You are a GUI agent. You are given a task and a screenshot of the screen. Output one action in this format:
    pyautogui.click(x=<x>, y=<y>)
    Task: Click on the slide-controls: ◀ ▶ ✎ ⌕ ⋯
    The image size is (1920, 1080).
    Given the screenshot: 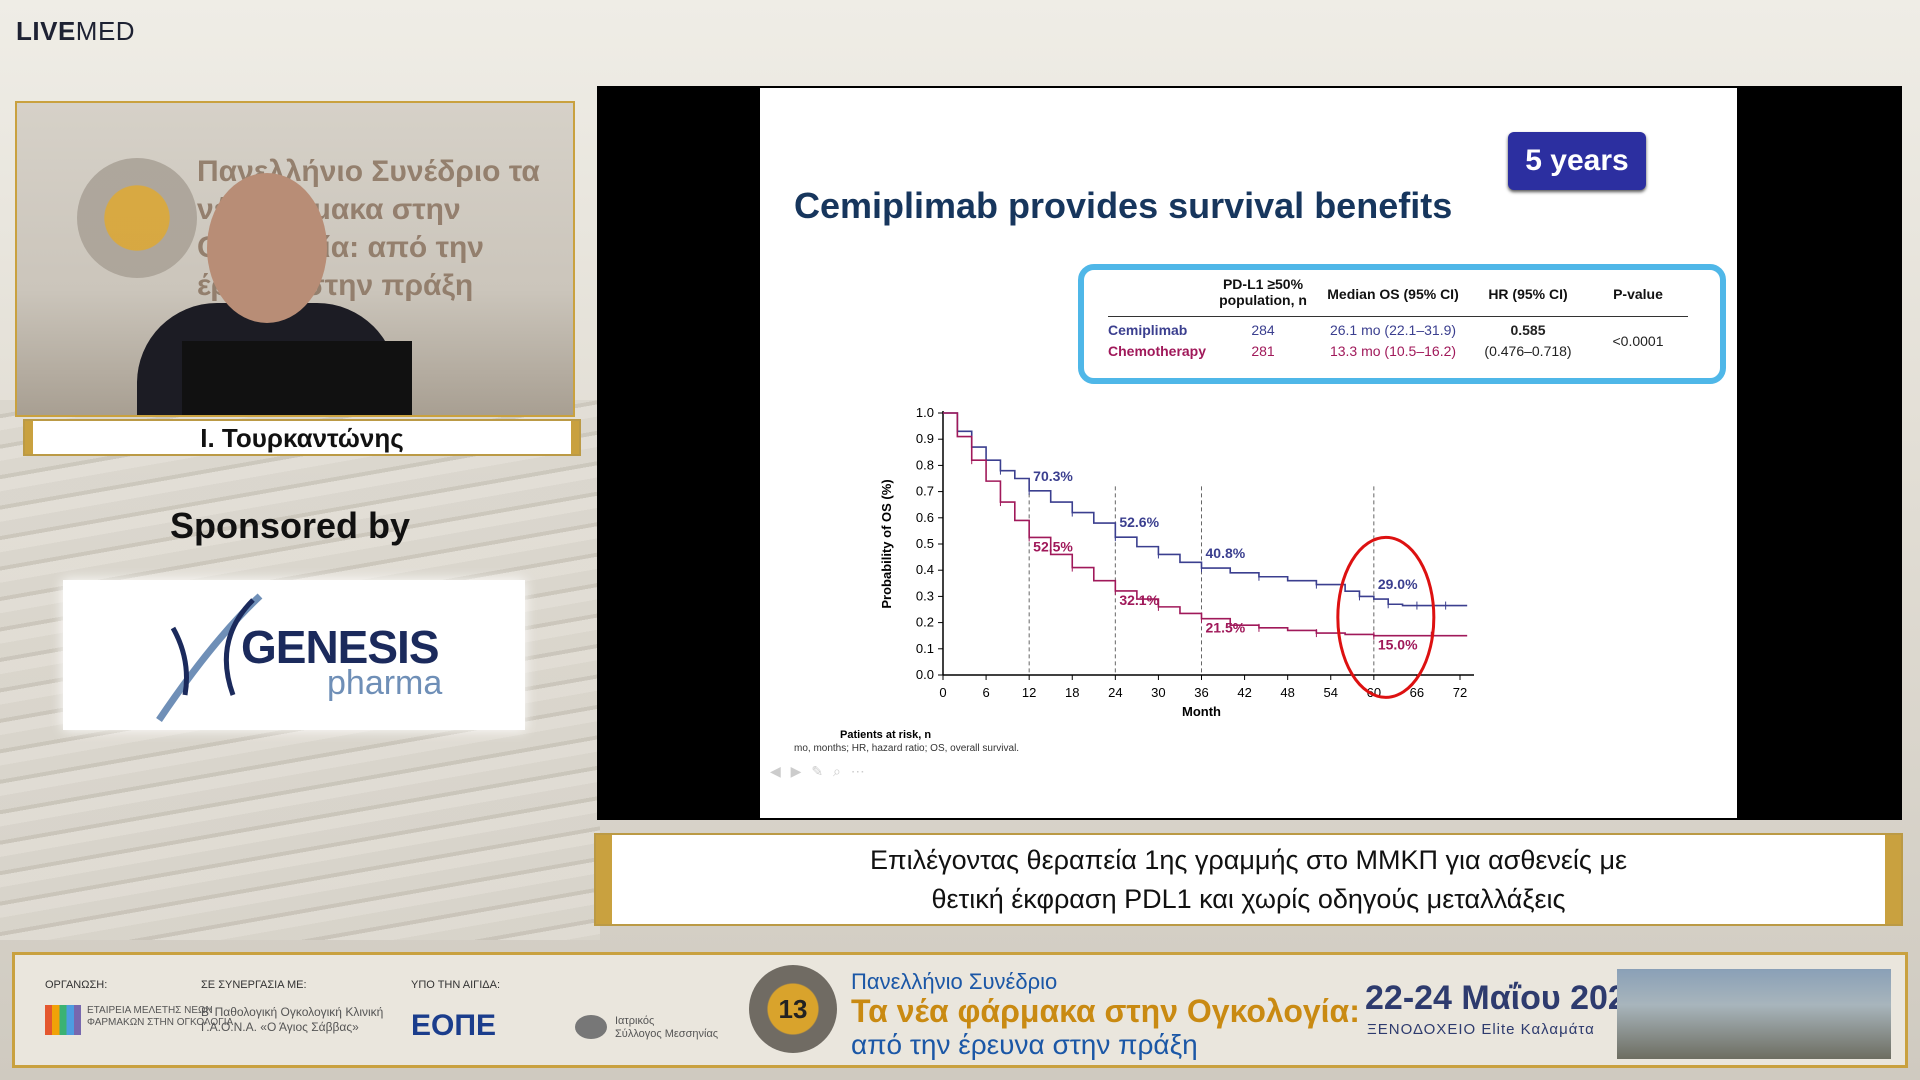 What is the action you would take?
    pyautogui.click(x=812, y=771)
    